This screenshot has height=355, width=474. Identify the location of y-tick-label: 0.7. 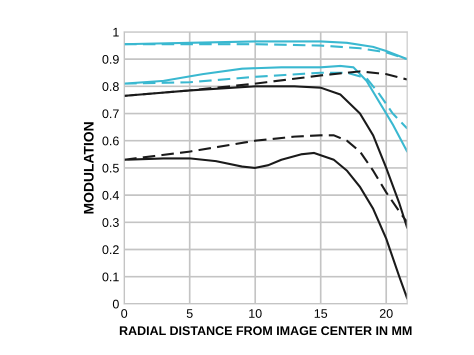
(110, 113).